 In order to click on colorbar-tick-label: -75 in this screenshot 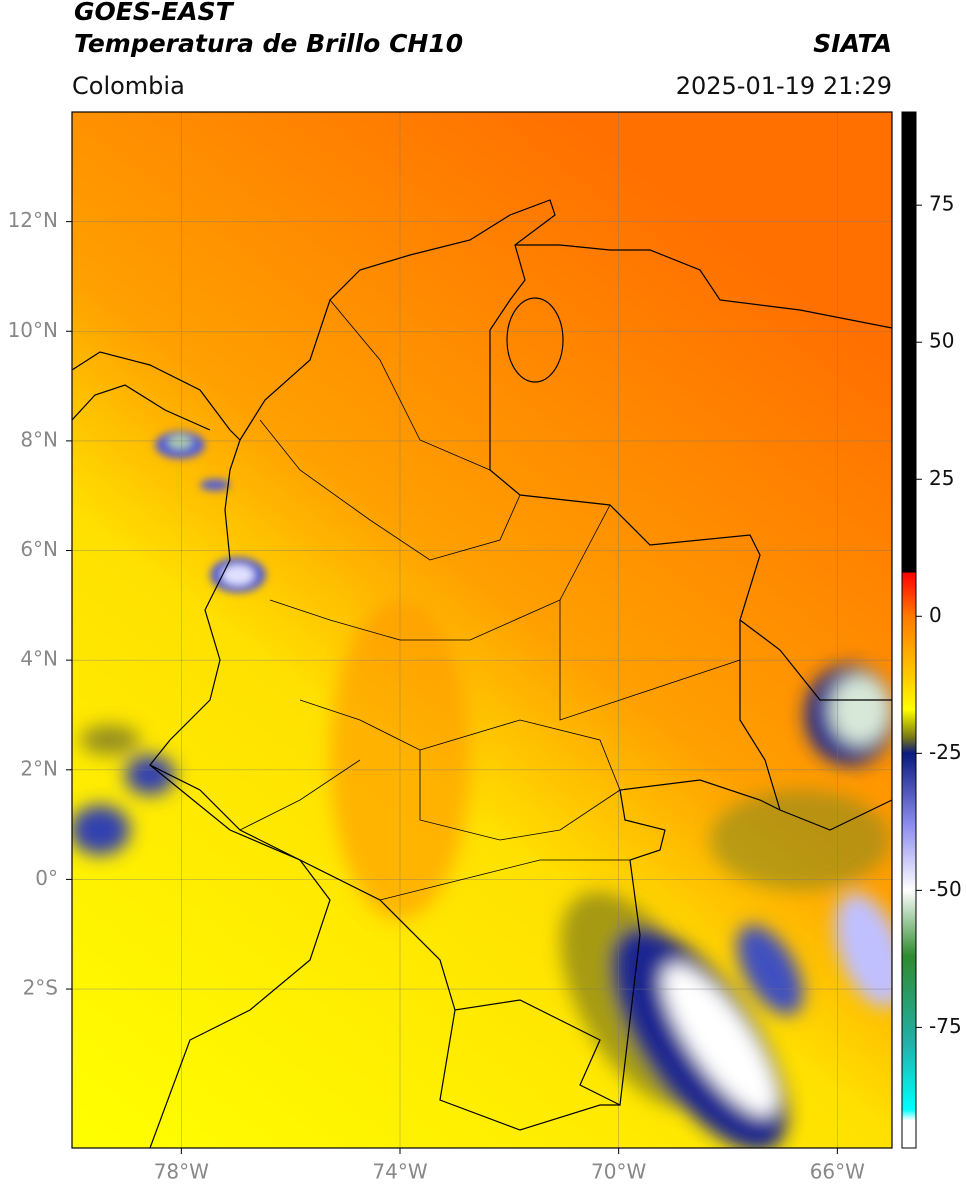, I will do `click(945, 1026)`.